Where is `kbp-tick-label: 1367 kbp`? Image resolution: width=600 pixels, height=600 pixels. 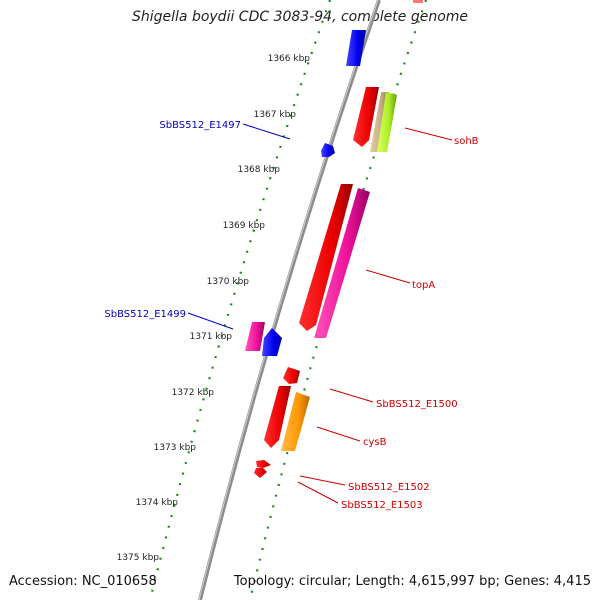 kbp-tick-label: 1367 kbp is located at coordinates (275, 115).